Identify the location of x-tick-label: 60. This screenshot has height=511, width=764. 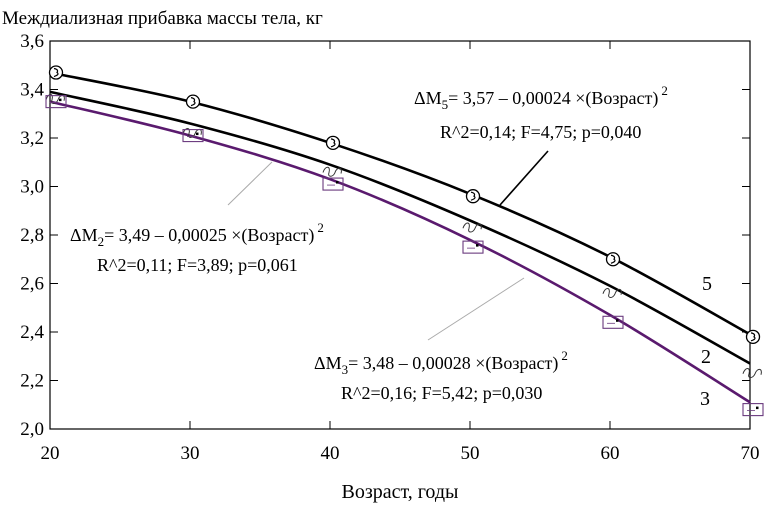
(610, 453).